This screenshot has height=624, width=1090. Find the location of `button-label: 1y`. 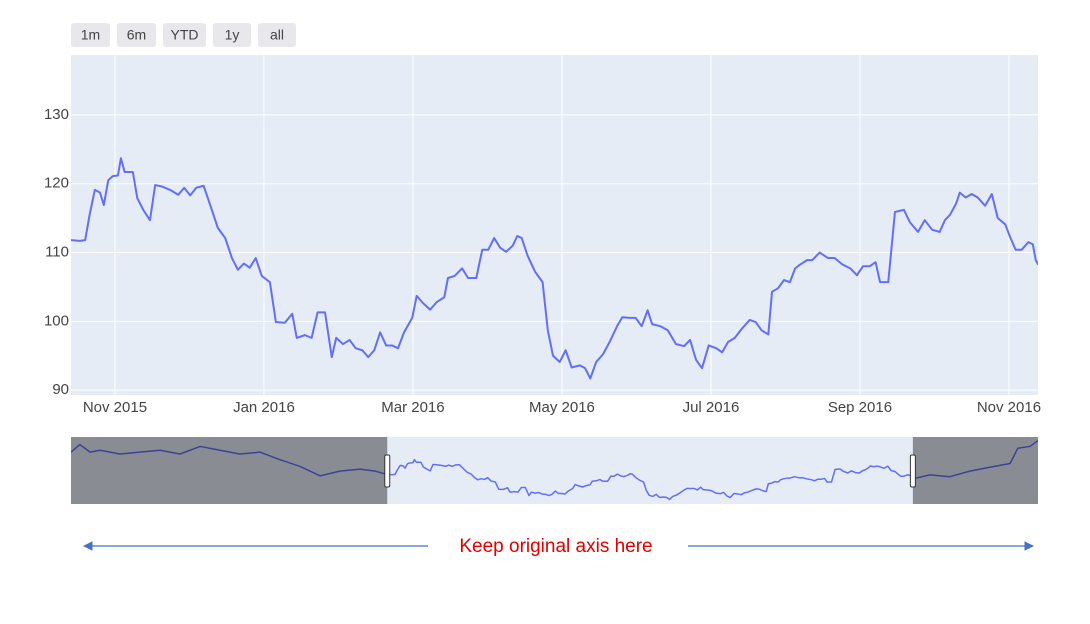

button-label: 1y is located at coordinates (232, 35).